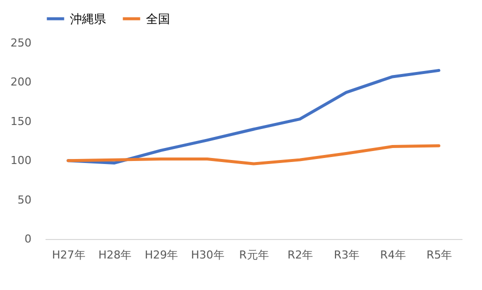 This screenshot has width=482, height=290. I want to click on x-tick-label: R2年, so click(301, 255).